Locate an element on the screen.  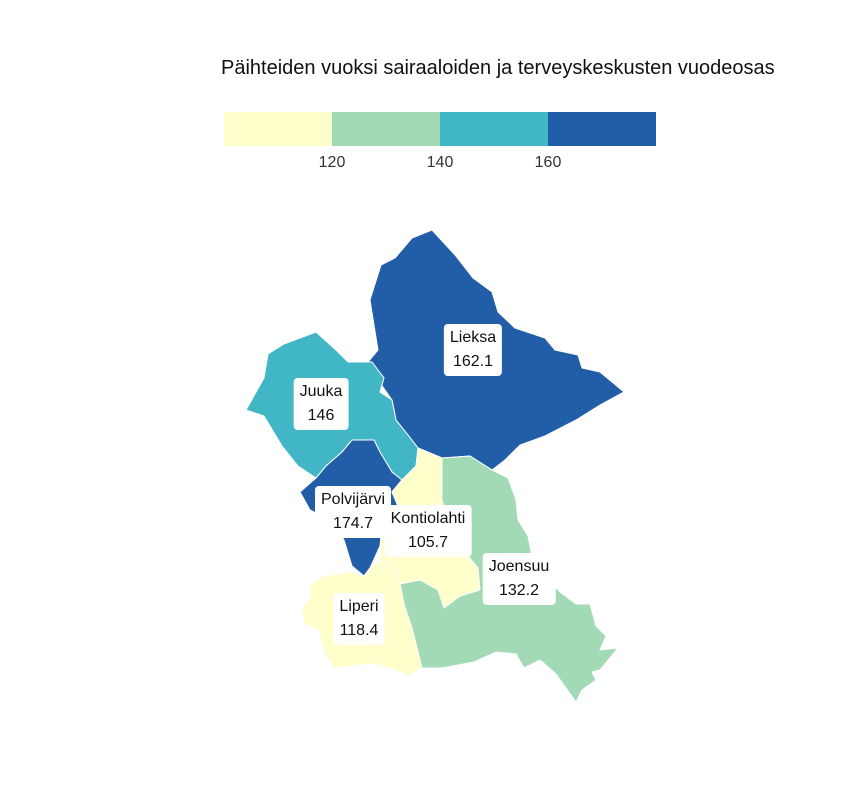
region-value-polvijarvi: 174.7 is located at coordinates (353, 523).